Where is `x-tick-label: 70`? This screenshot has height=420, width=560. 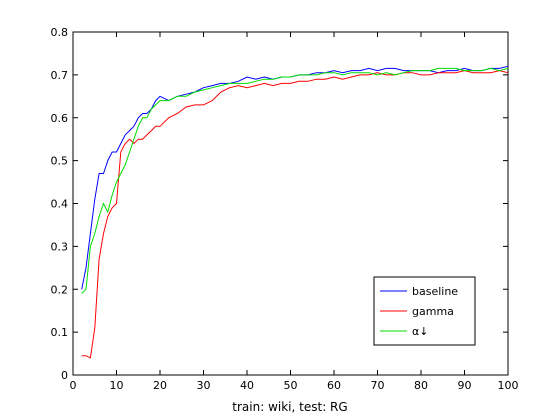 x-tick-label: 70 is located at coordinates (378, 385).